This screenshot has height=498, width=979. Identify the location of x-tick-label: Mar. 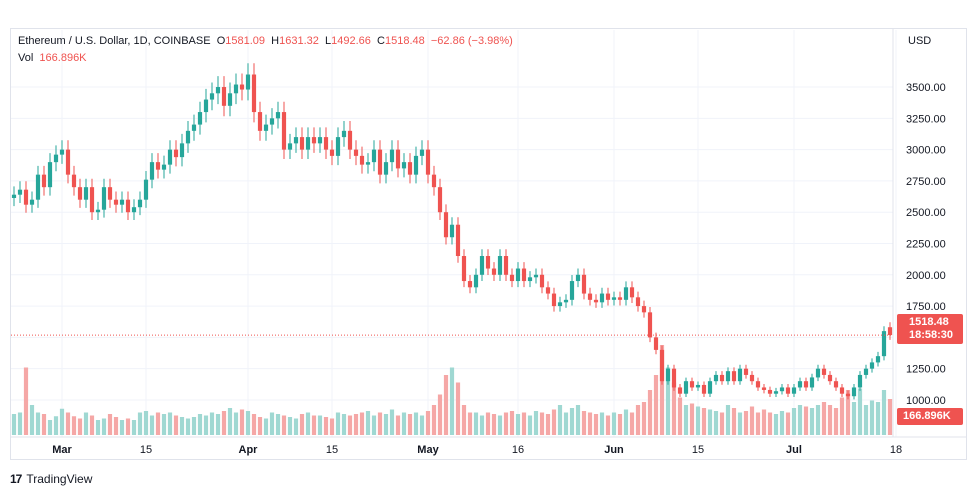
(62, 450).